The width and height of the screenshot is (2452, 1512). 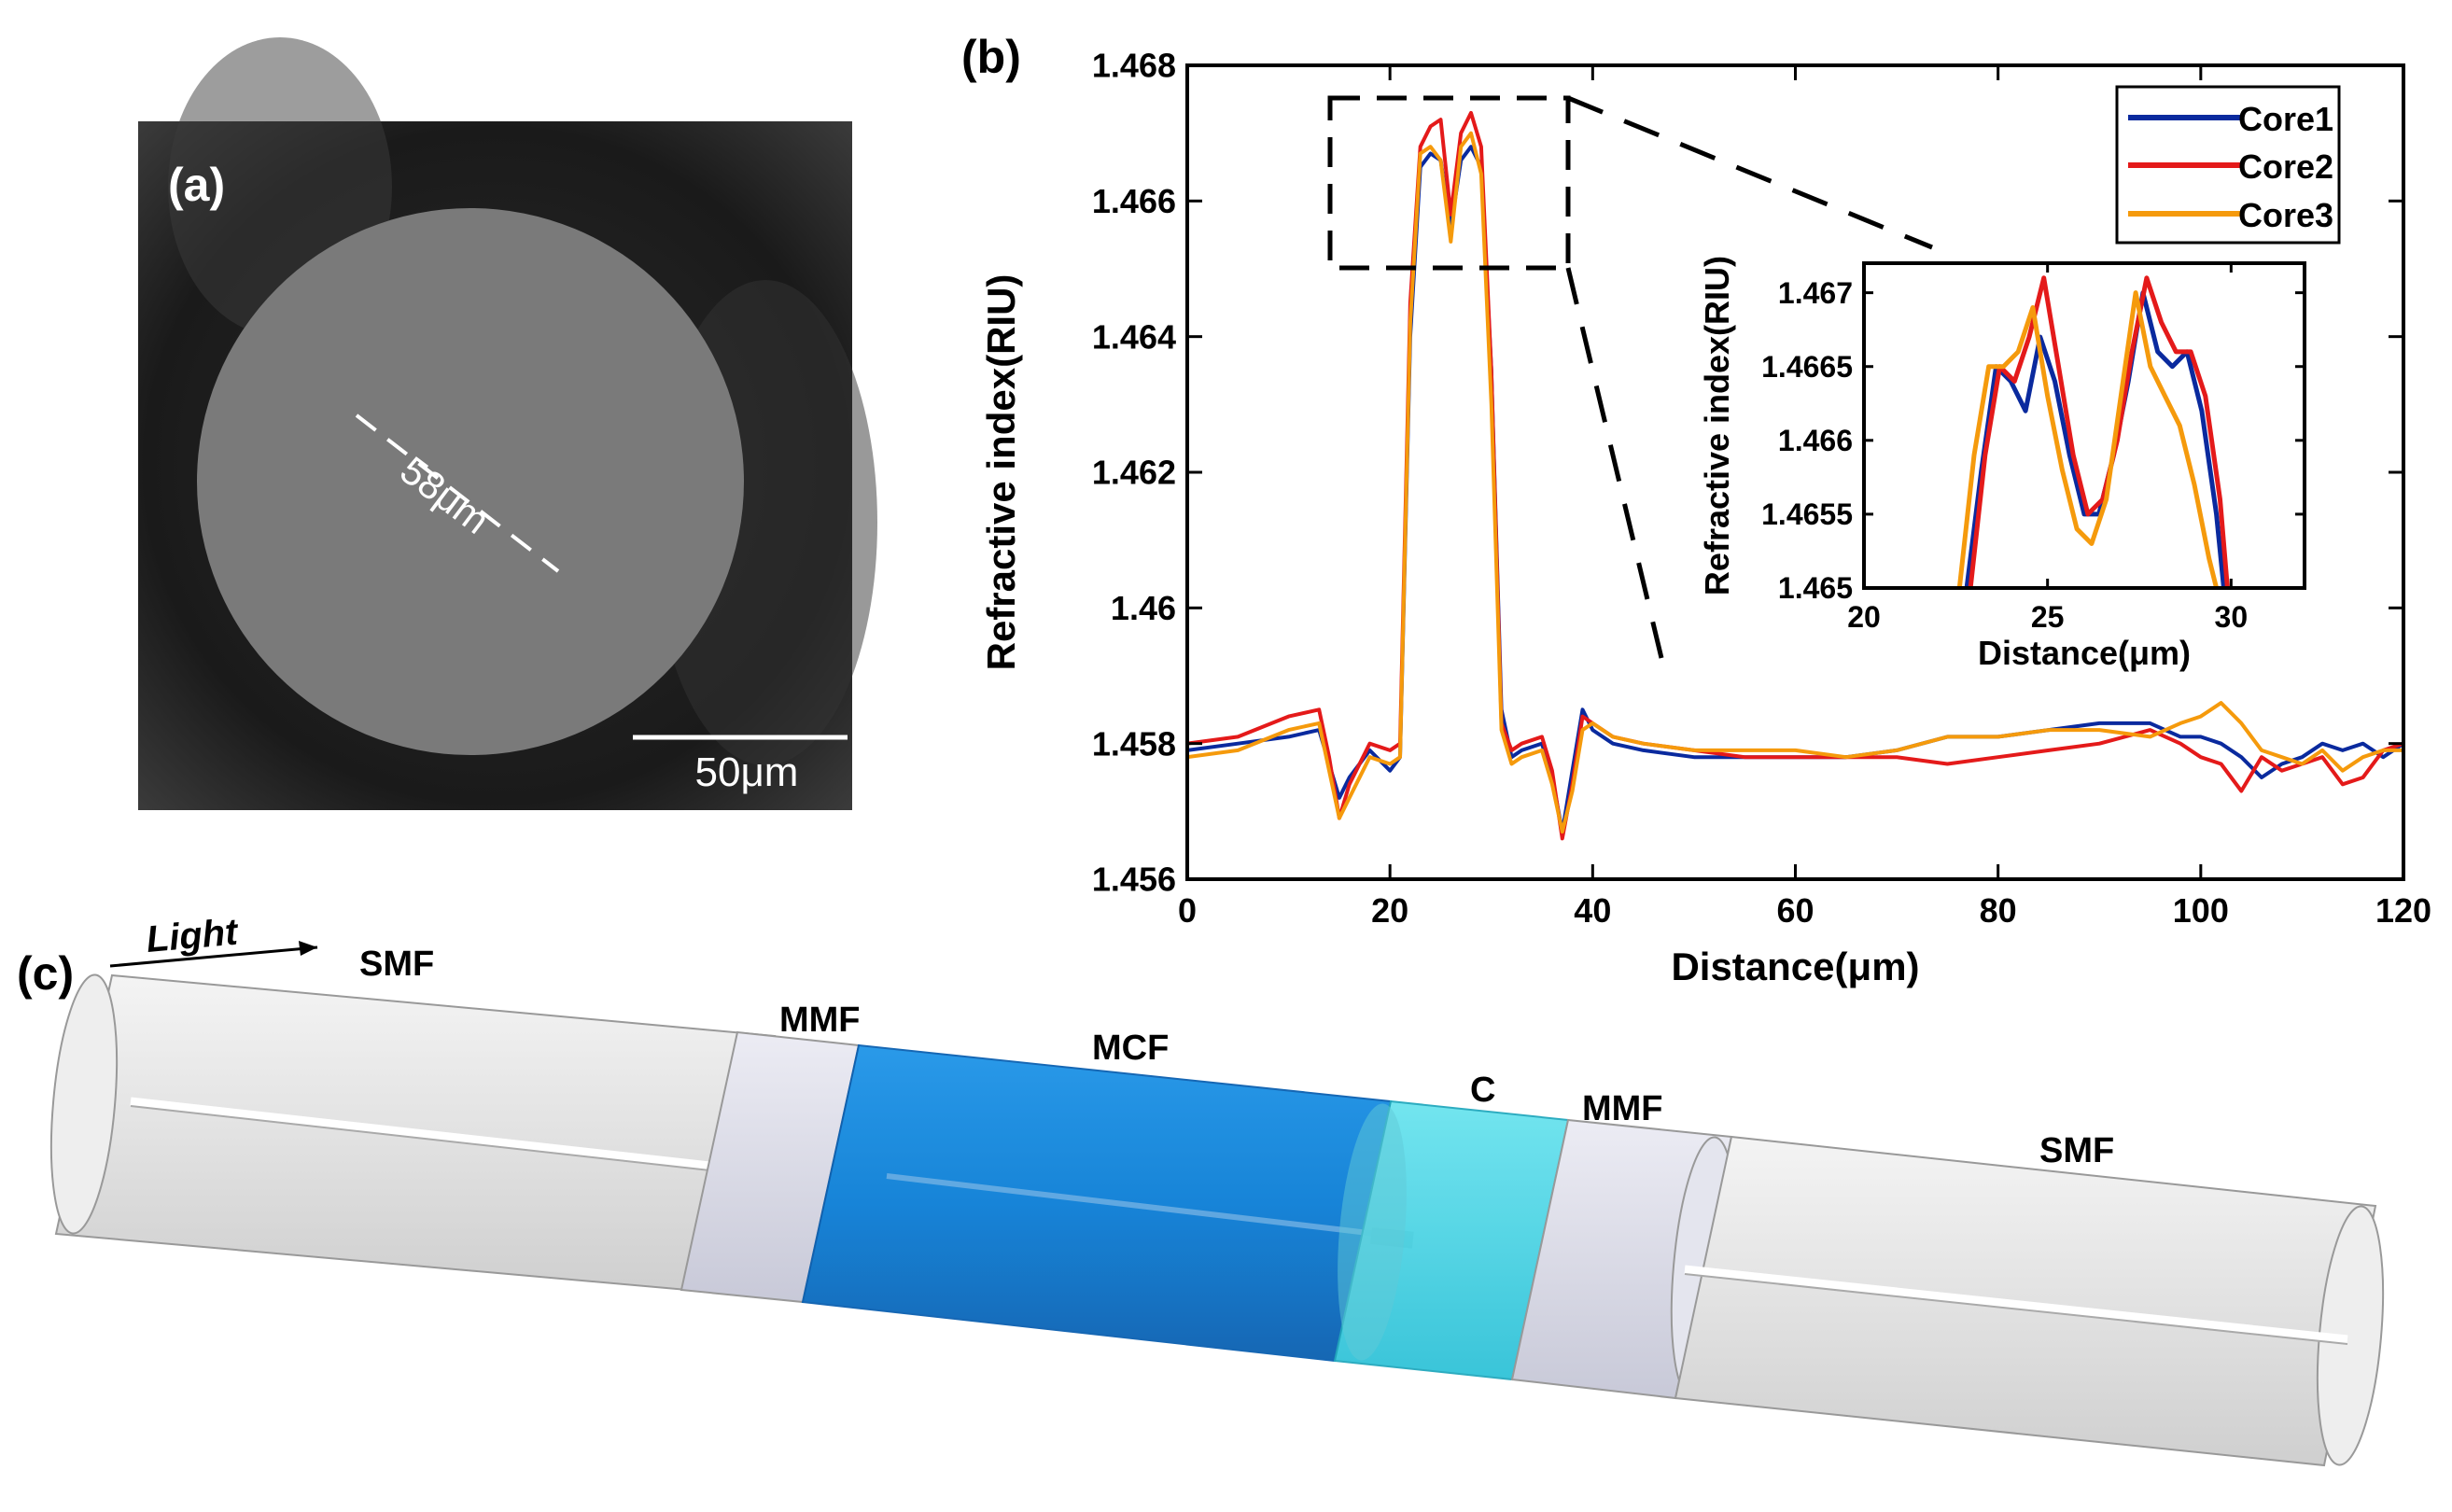 I want to click on inset-y-axis-label: Refractive index(RIU), so click(x=1717, y=425).